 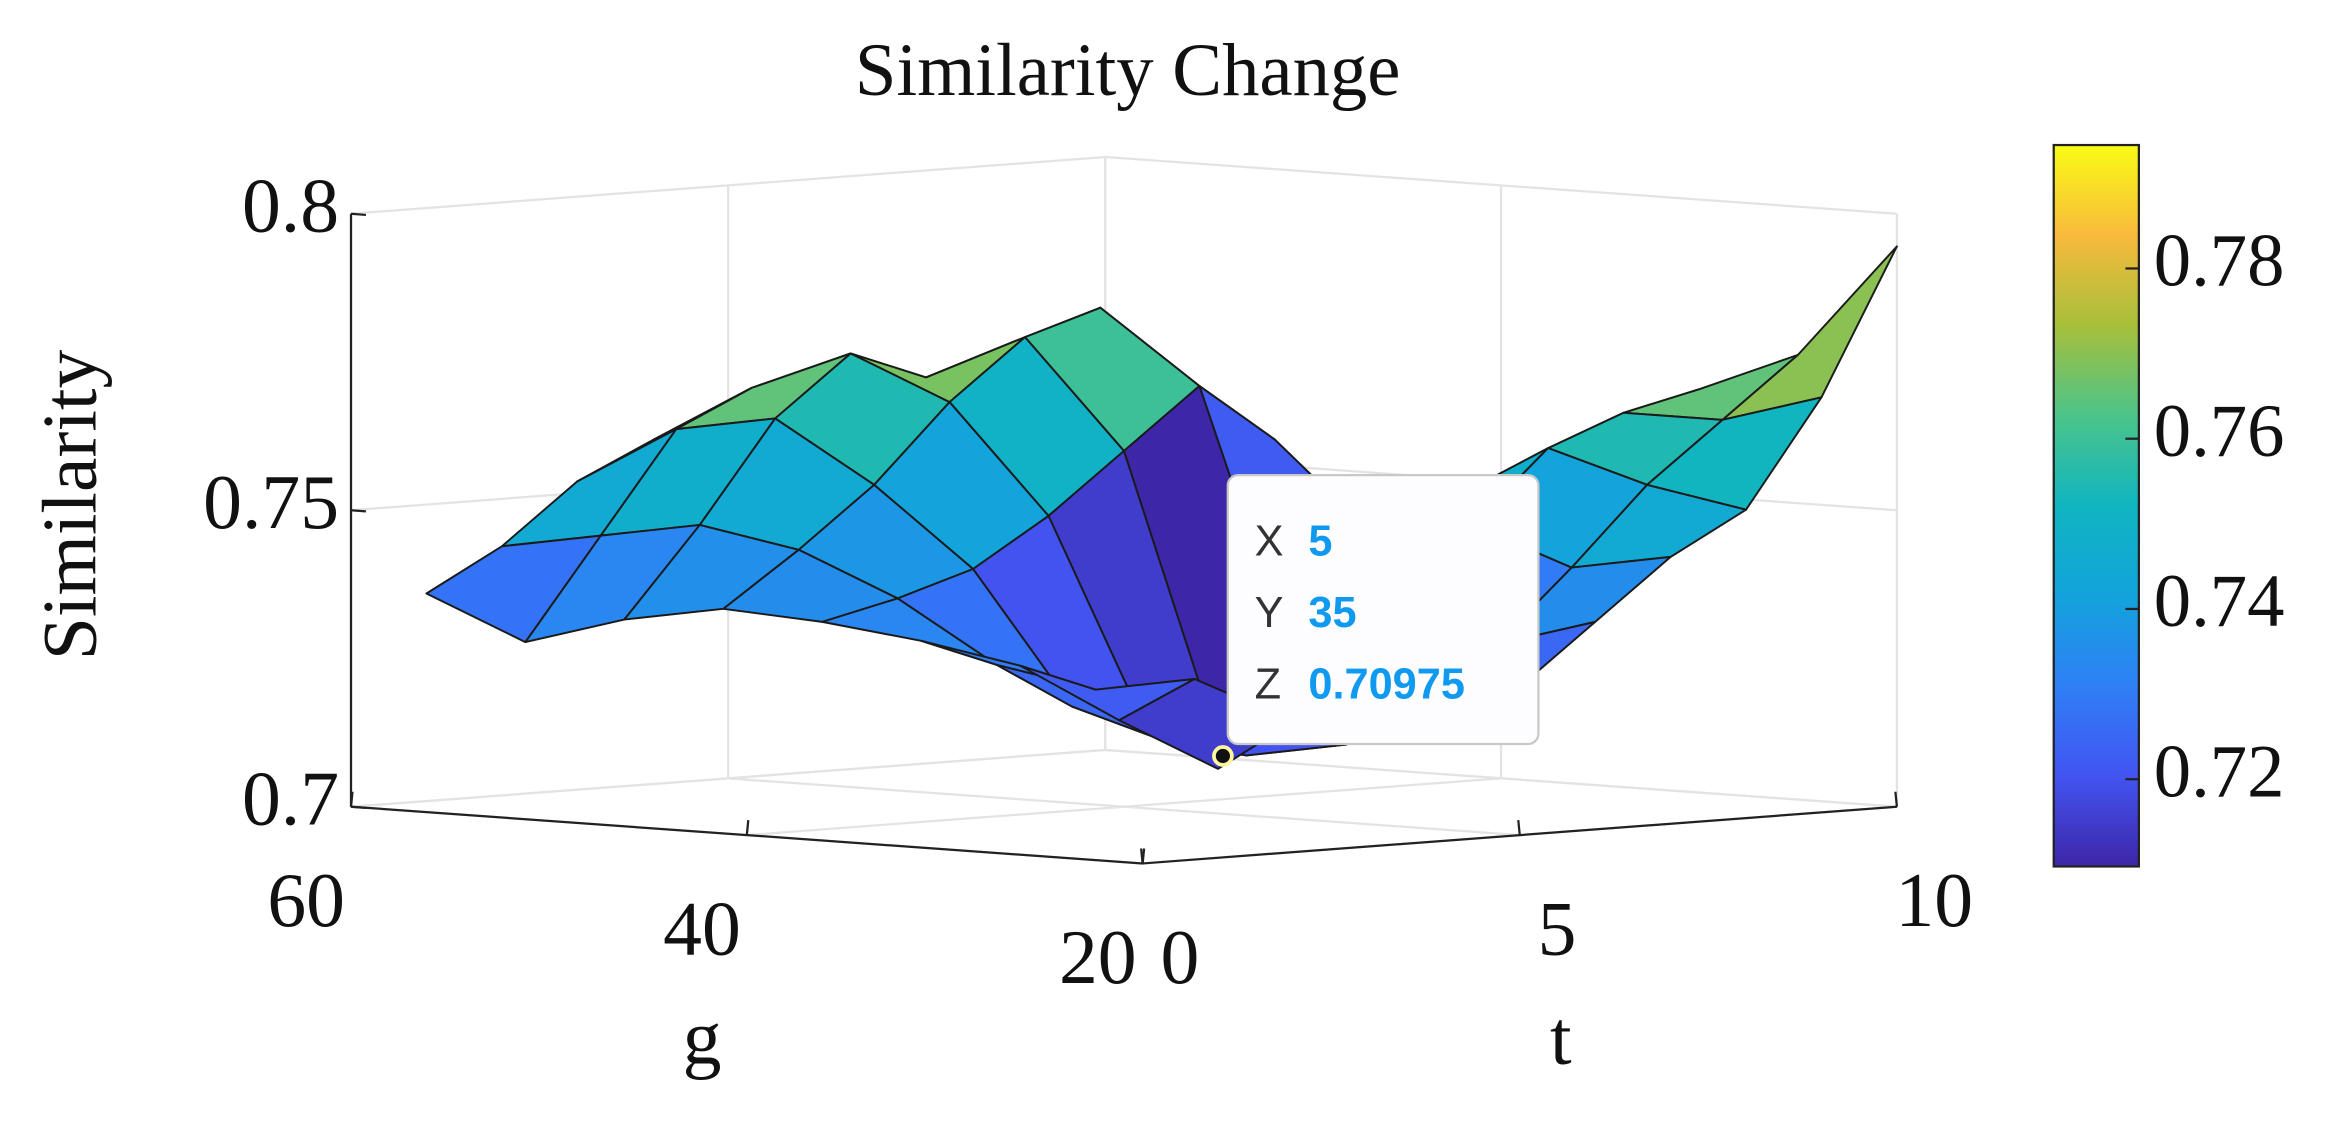 I want to click on datatip-label: Z, so click(x=1268, y=685).